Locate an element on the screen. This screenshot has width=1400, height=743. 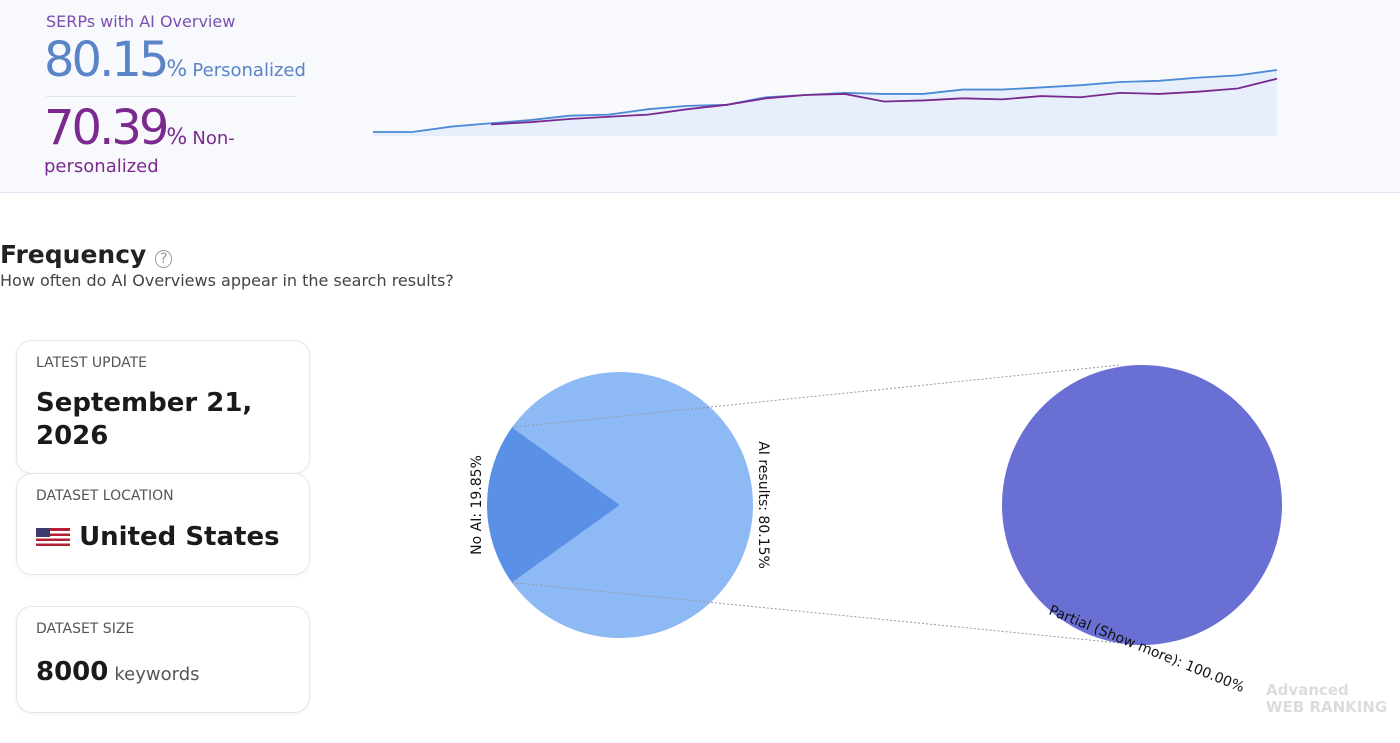
card: DATASET LOCATION United States is located at coordinates (163, 524).